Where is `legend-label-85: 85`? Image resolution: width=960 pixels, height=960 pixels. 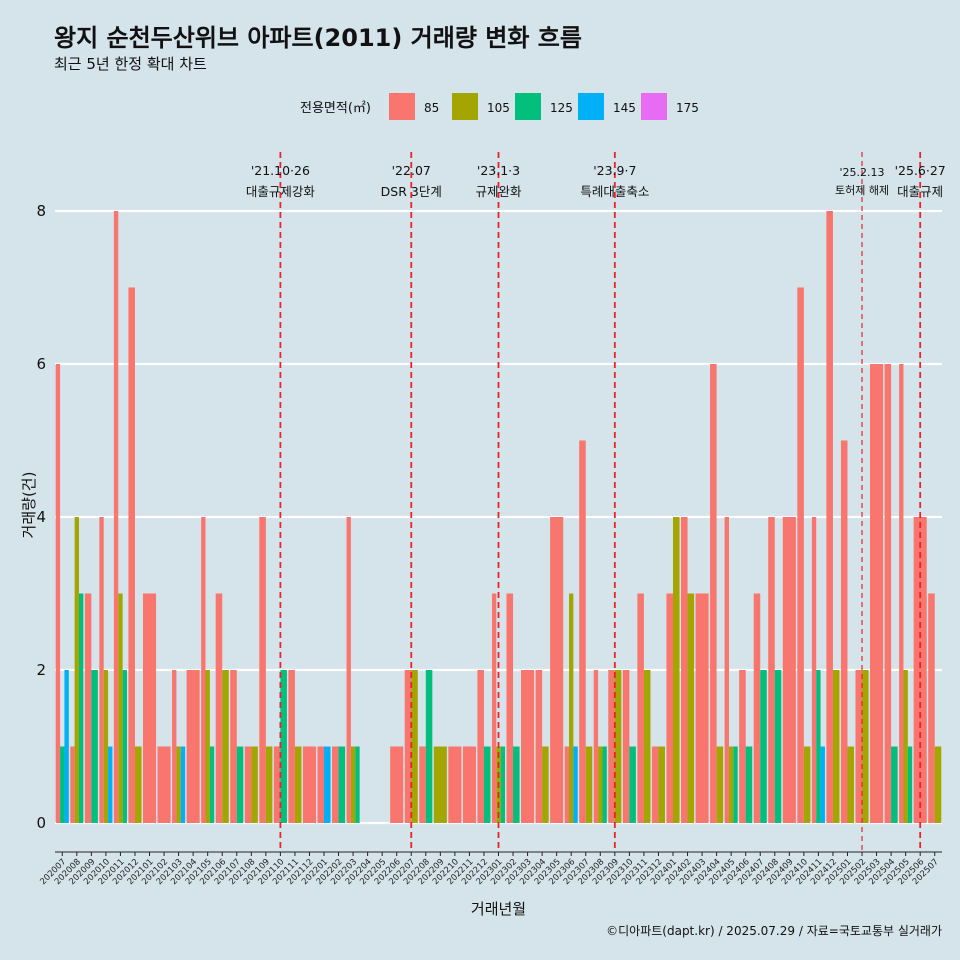 legend-label-85: 85 is located at coordinates (431, 108).